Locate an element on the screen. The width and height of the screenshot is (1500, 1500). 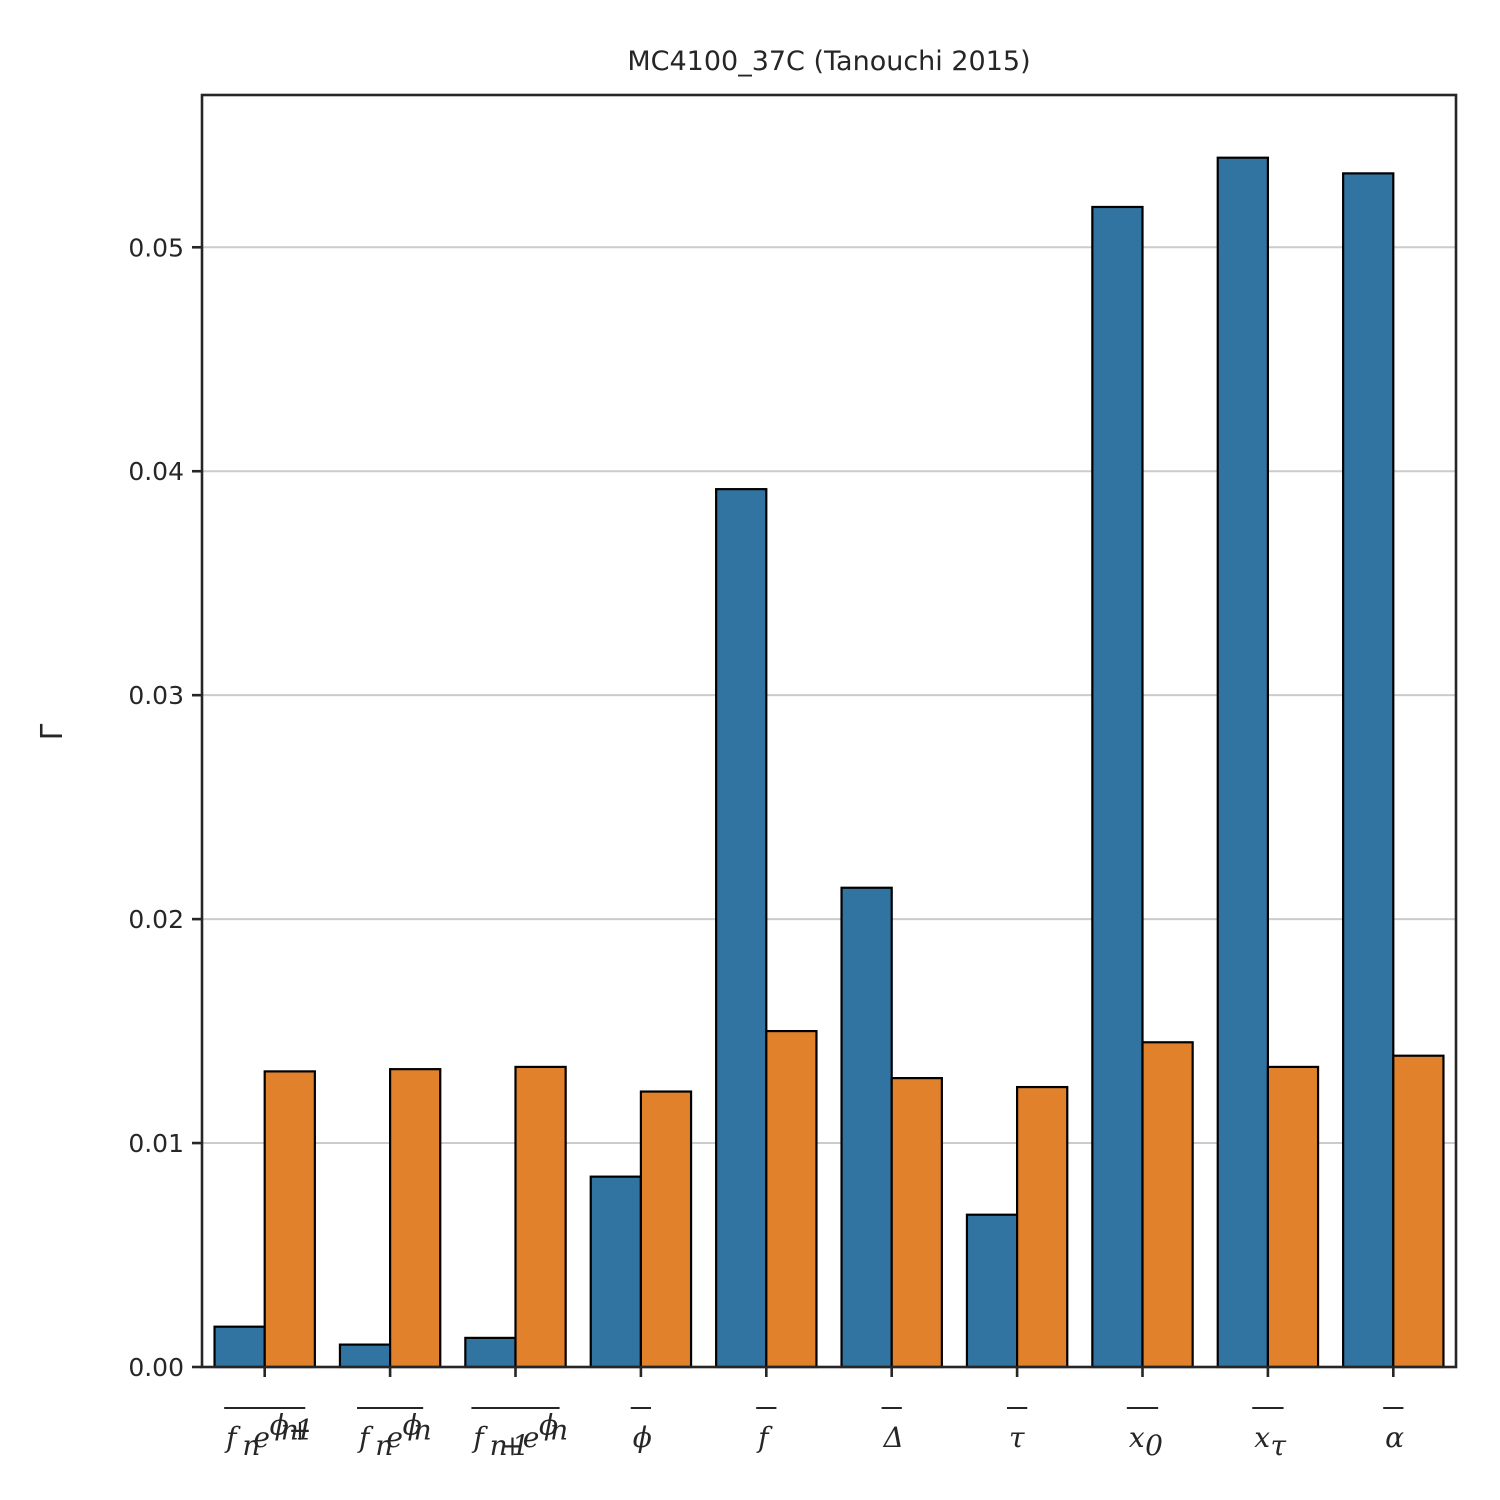
category-label-5: f is located at coordinates (766, 1430).